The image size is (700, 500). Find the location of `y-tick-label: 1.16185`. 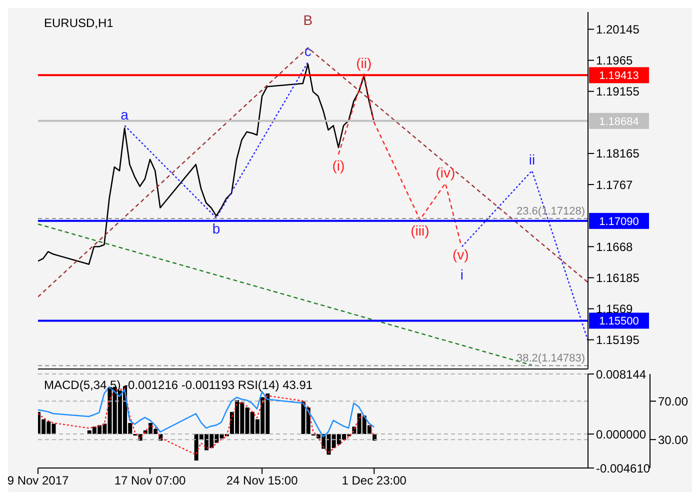

y-tick-label: 1.16185 is located at coordinates (618, 277).